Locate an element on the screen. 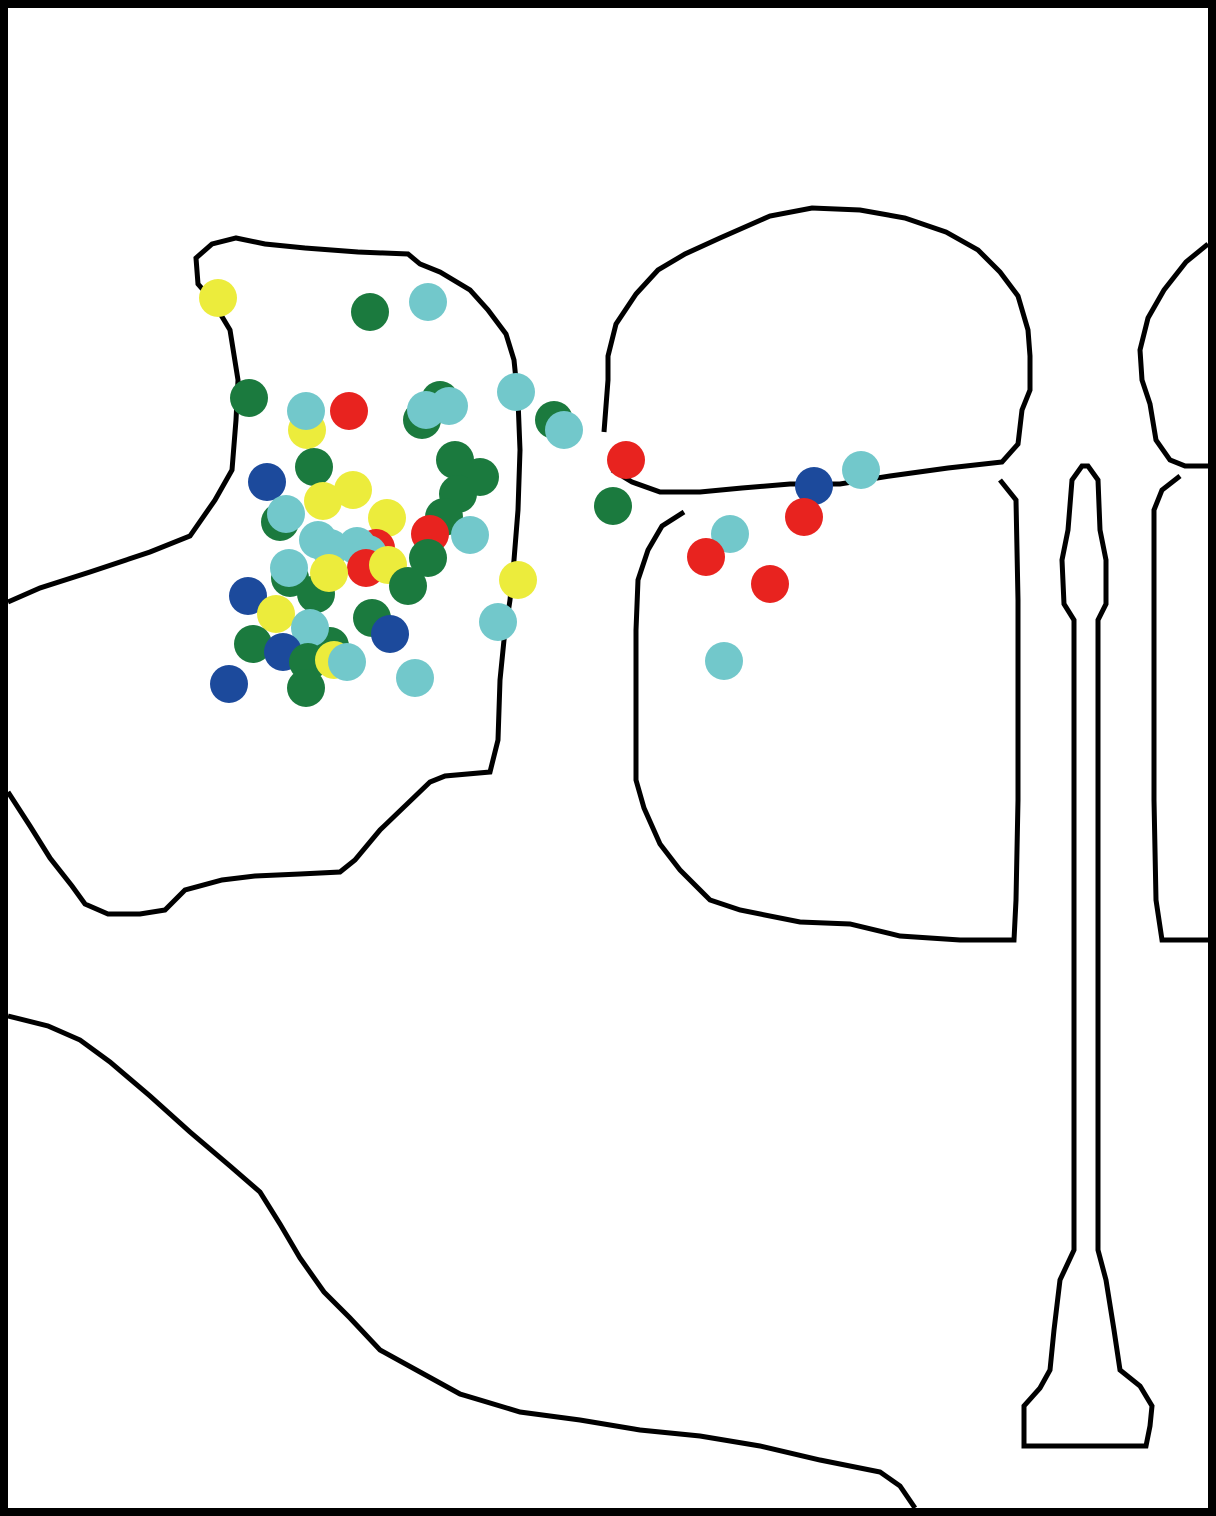  lower-middle-lobe-outline is located at coordinates (827, 710).